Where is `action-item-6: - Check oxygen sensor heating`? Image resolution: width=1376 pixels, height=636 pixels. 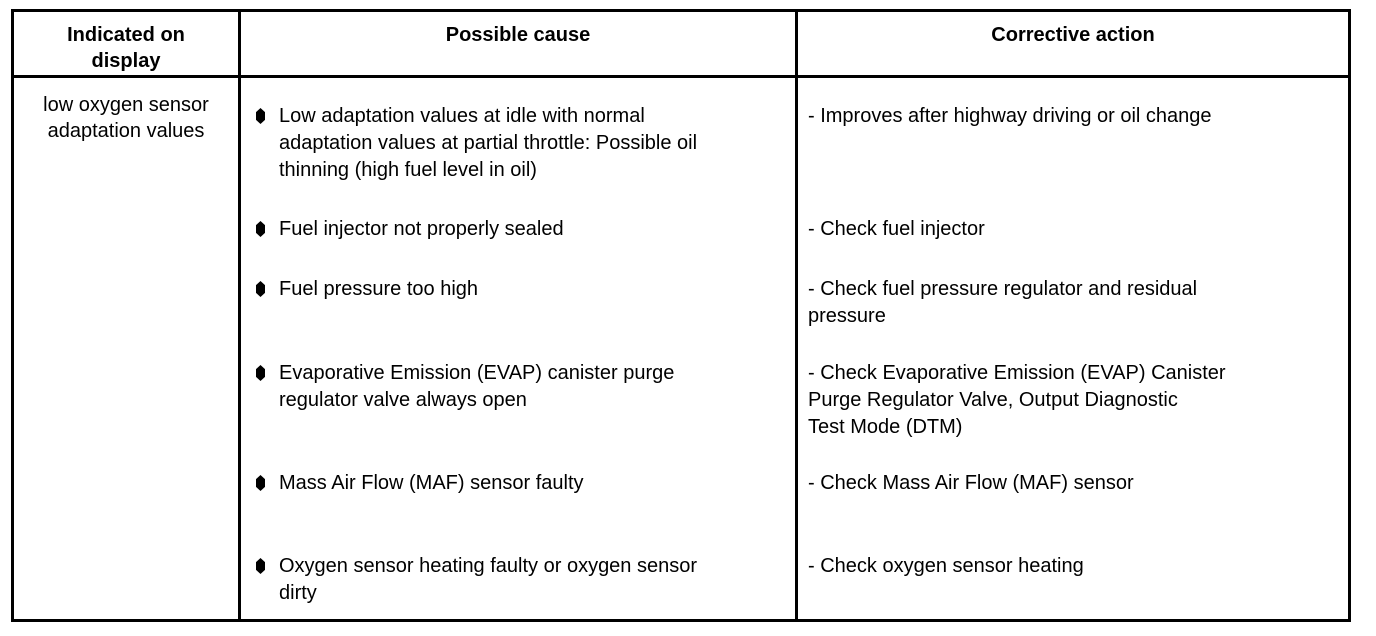
action-item-6: - Check oxygen sensor heating is located at coordinates (946, 566).